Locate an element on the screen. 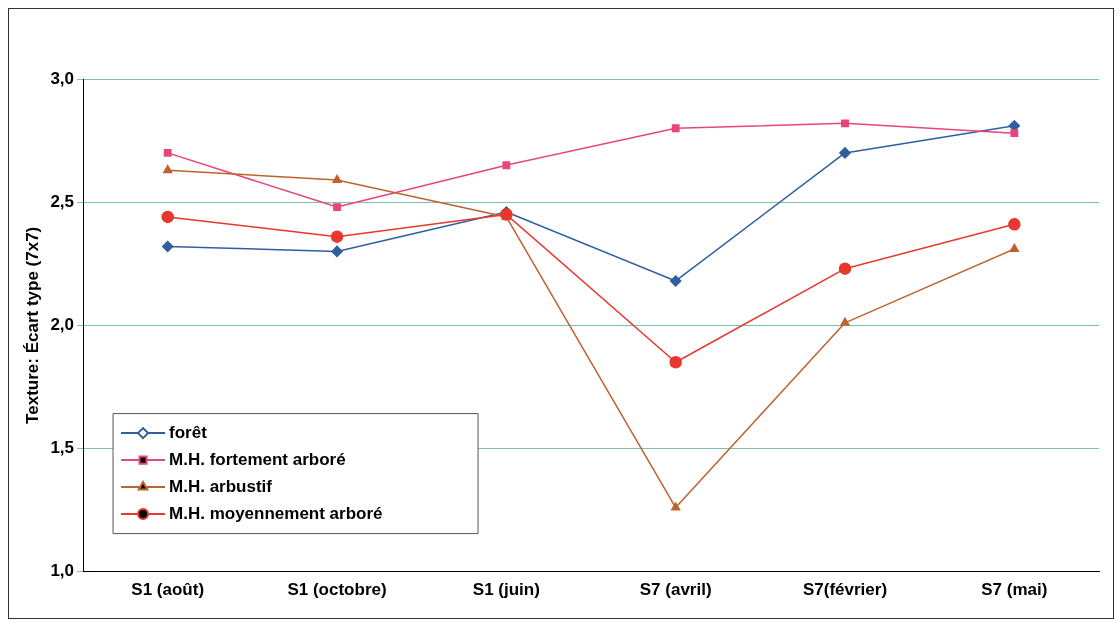  y-tick-label: 1,0 is located at coordinates (62, 571).